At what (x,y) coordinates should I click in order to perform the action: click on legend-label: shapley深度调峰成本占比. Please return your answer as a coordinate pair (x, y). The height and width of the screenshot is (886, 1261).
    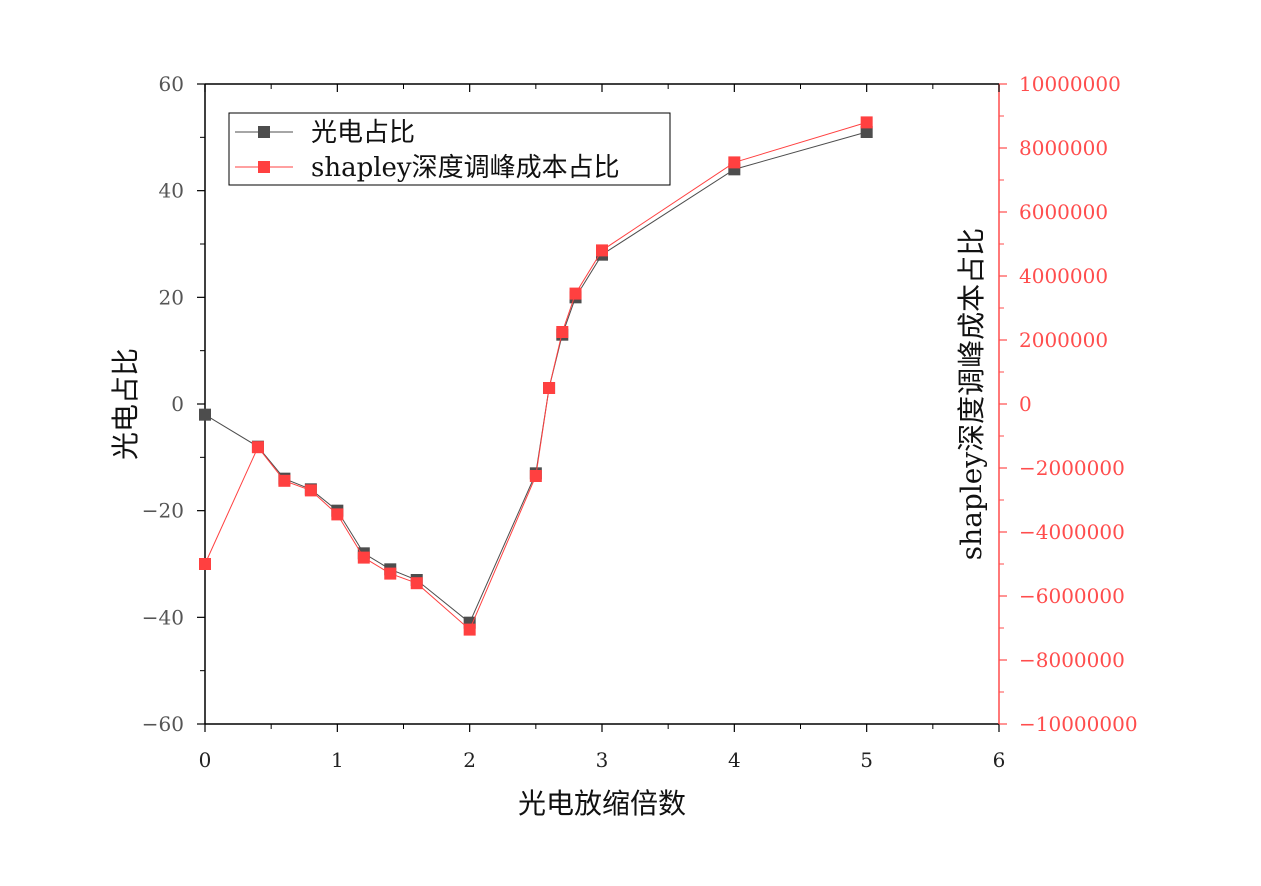
    Looking at the image, I should click on (465, 168).